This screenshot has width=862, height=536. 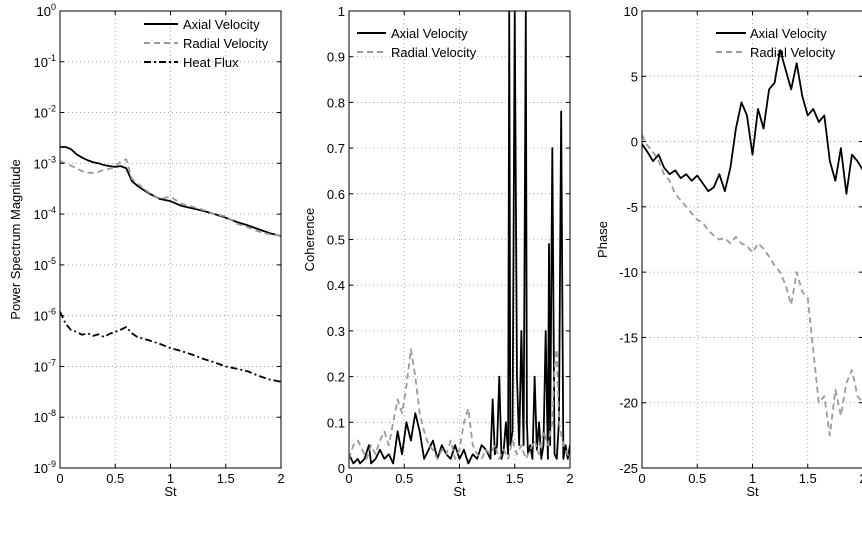 I want to click on y-axis-label: Power Spectrum Magnitude, so click(x=15, y=239).